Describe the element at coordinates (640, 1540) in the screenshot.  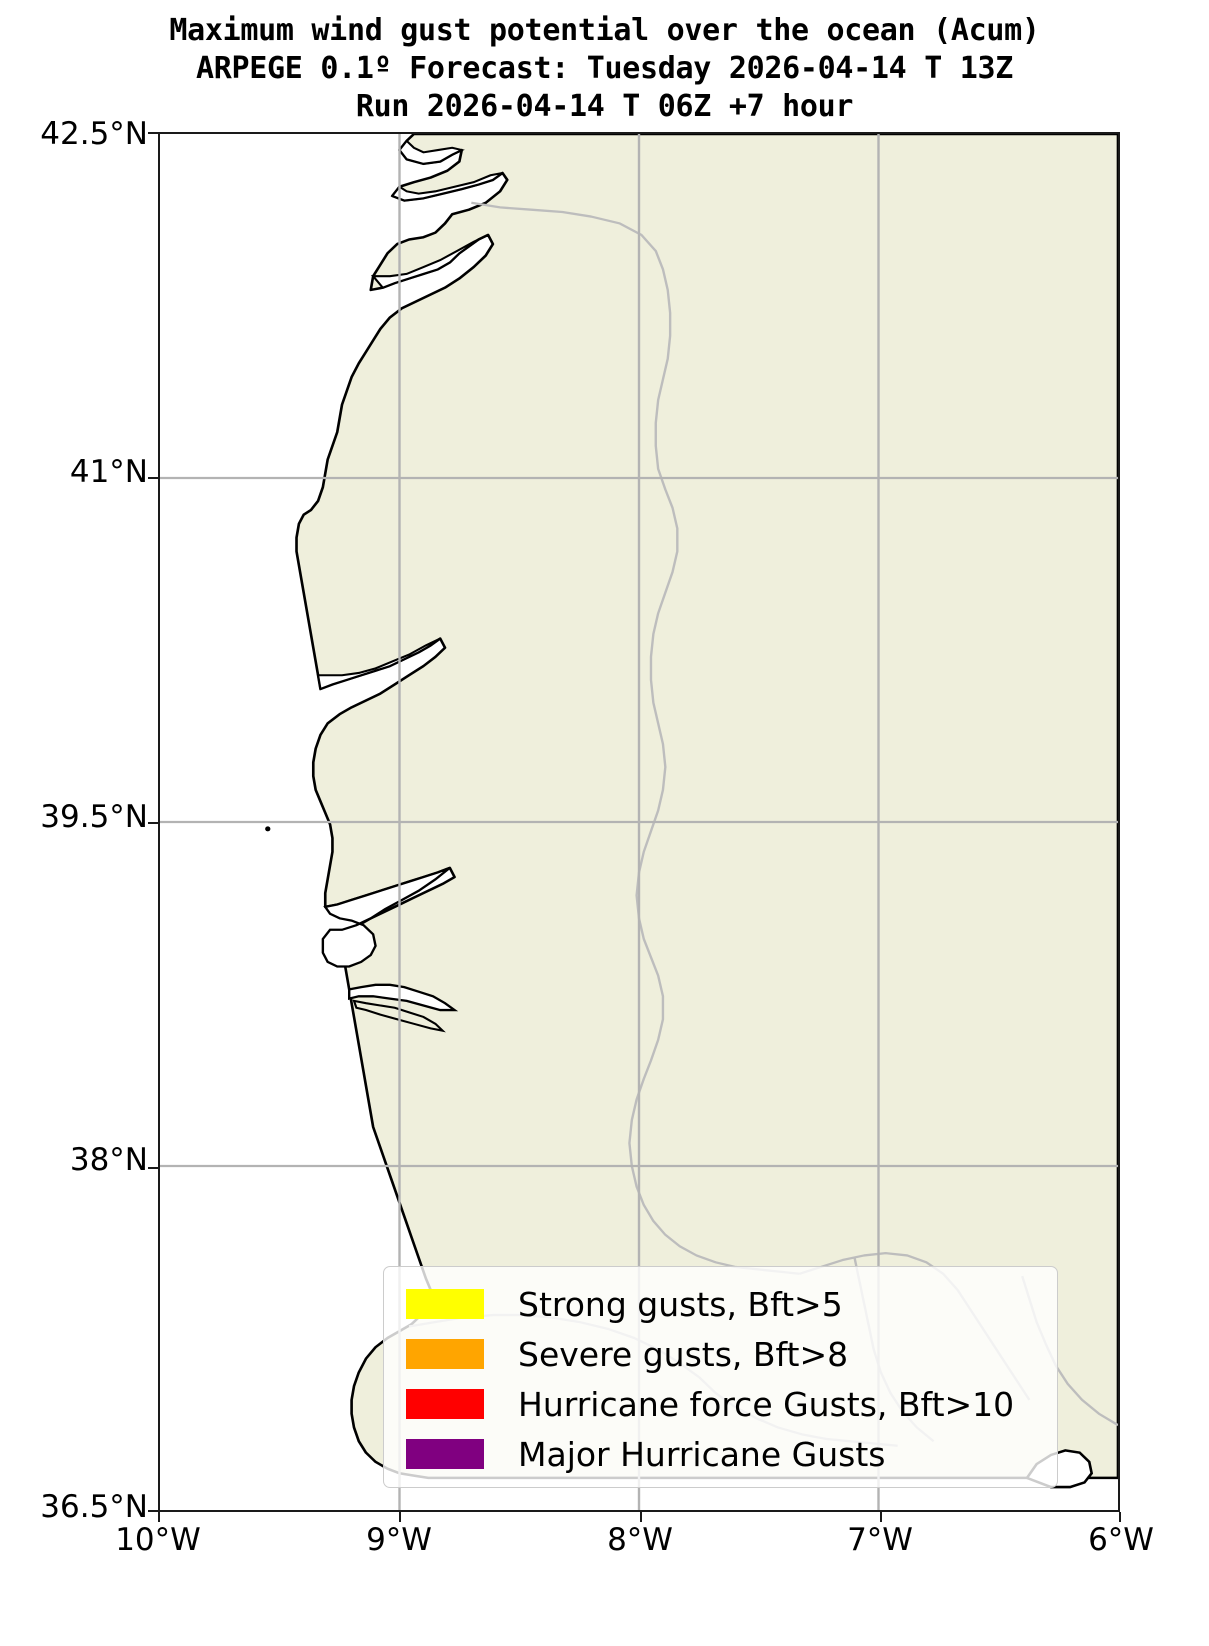
I see `xtick-label-8W: 8°W` at that location.